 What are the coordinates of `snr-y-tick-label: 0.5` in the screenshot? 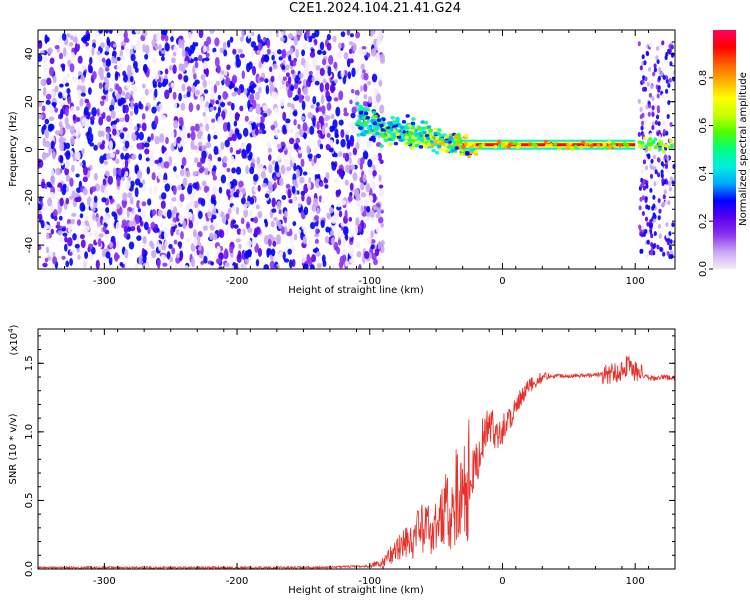 It's located at (29, 500).